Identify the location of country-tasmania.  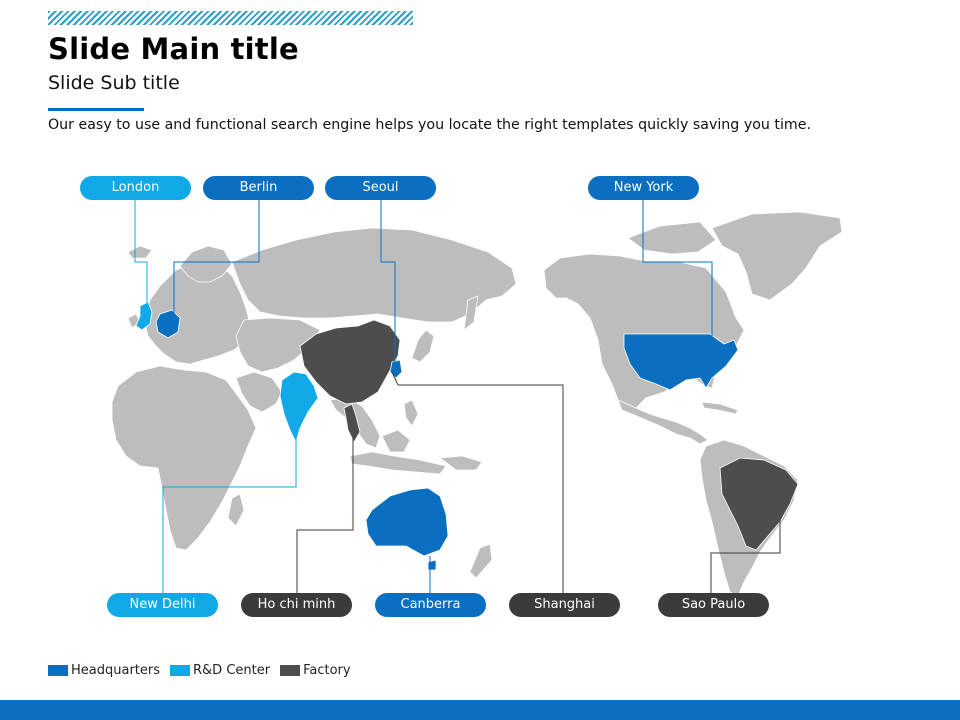
(432, 565).